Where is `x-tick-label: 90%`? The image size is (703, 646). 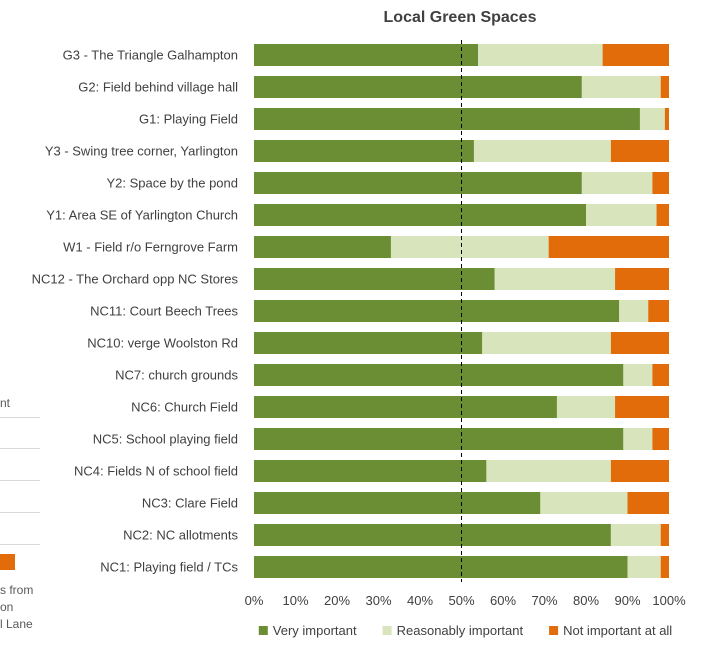 x-tick-label: 90% is located at coordinates (627, 600).